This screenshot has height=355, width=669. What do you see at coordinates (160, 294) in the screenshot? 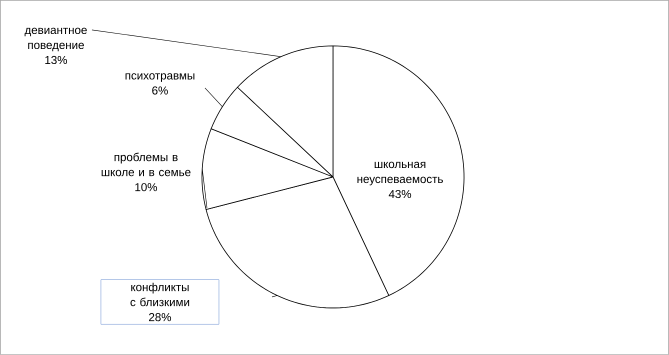
I see `slice-label: конфликты с близкими` at bounding box center [160, 294].